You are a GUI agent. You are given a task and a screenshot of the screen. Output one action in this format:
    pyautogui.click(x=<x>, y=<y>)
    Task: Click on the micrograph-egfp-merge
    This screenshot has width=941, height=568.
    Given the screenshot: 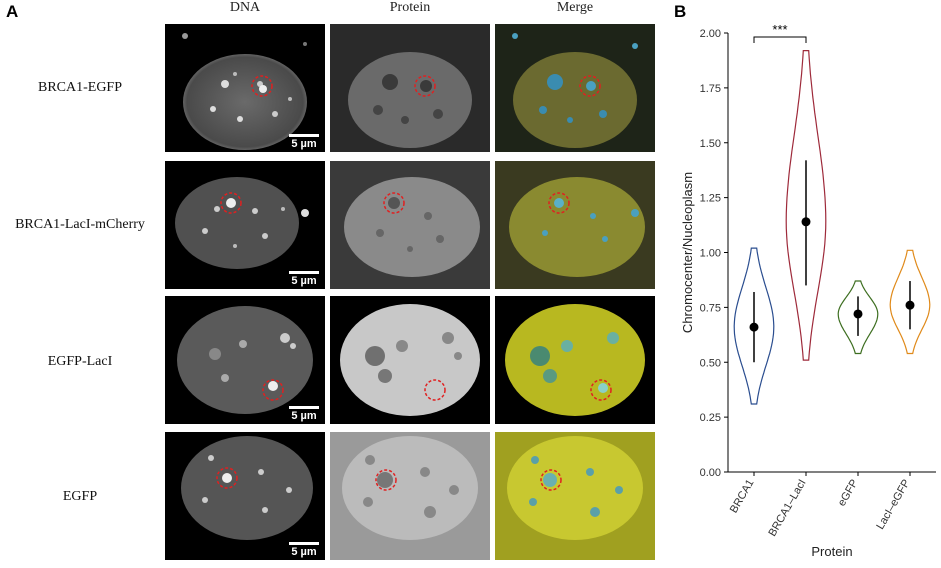 What is the action you would take?
    pyautogui.click(x=575, y=496)
    